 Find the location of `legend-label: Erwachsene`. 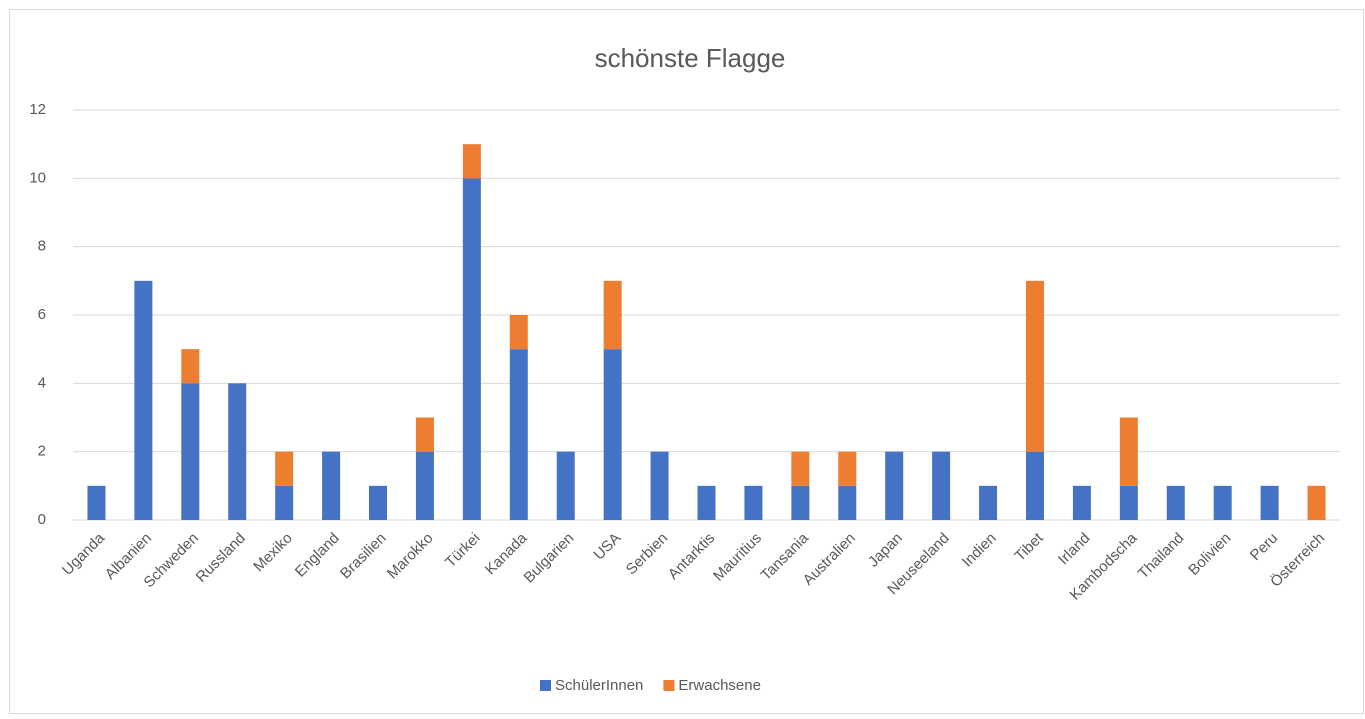

legend-label: Erwachsene is located at coordinates (719, 685).